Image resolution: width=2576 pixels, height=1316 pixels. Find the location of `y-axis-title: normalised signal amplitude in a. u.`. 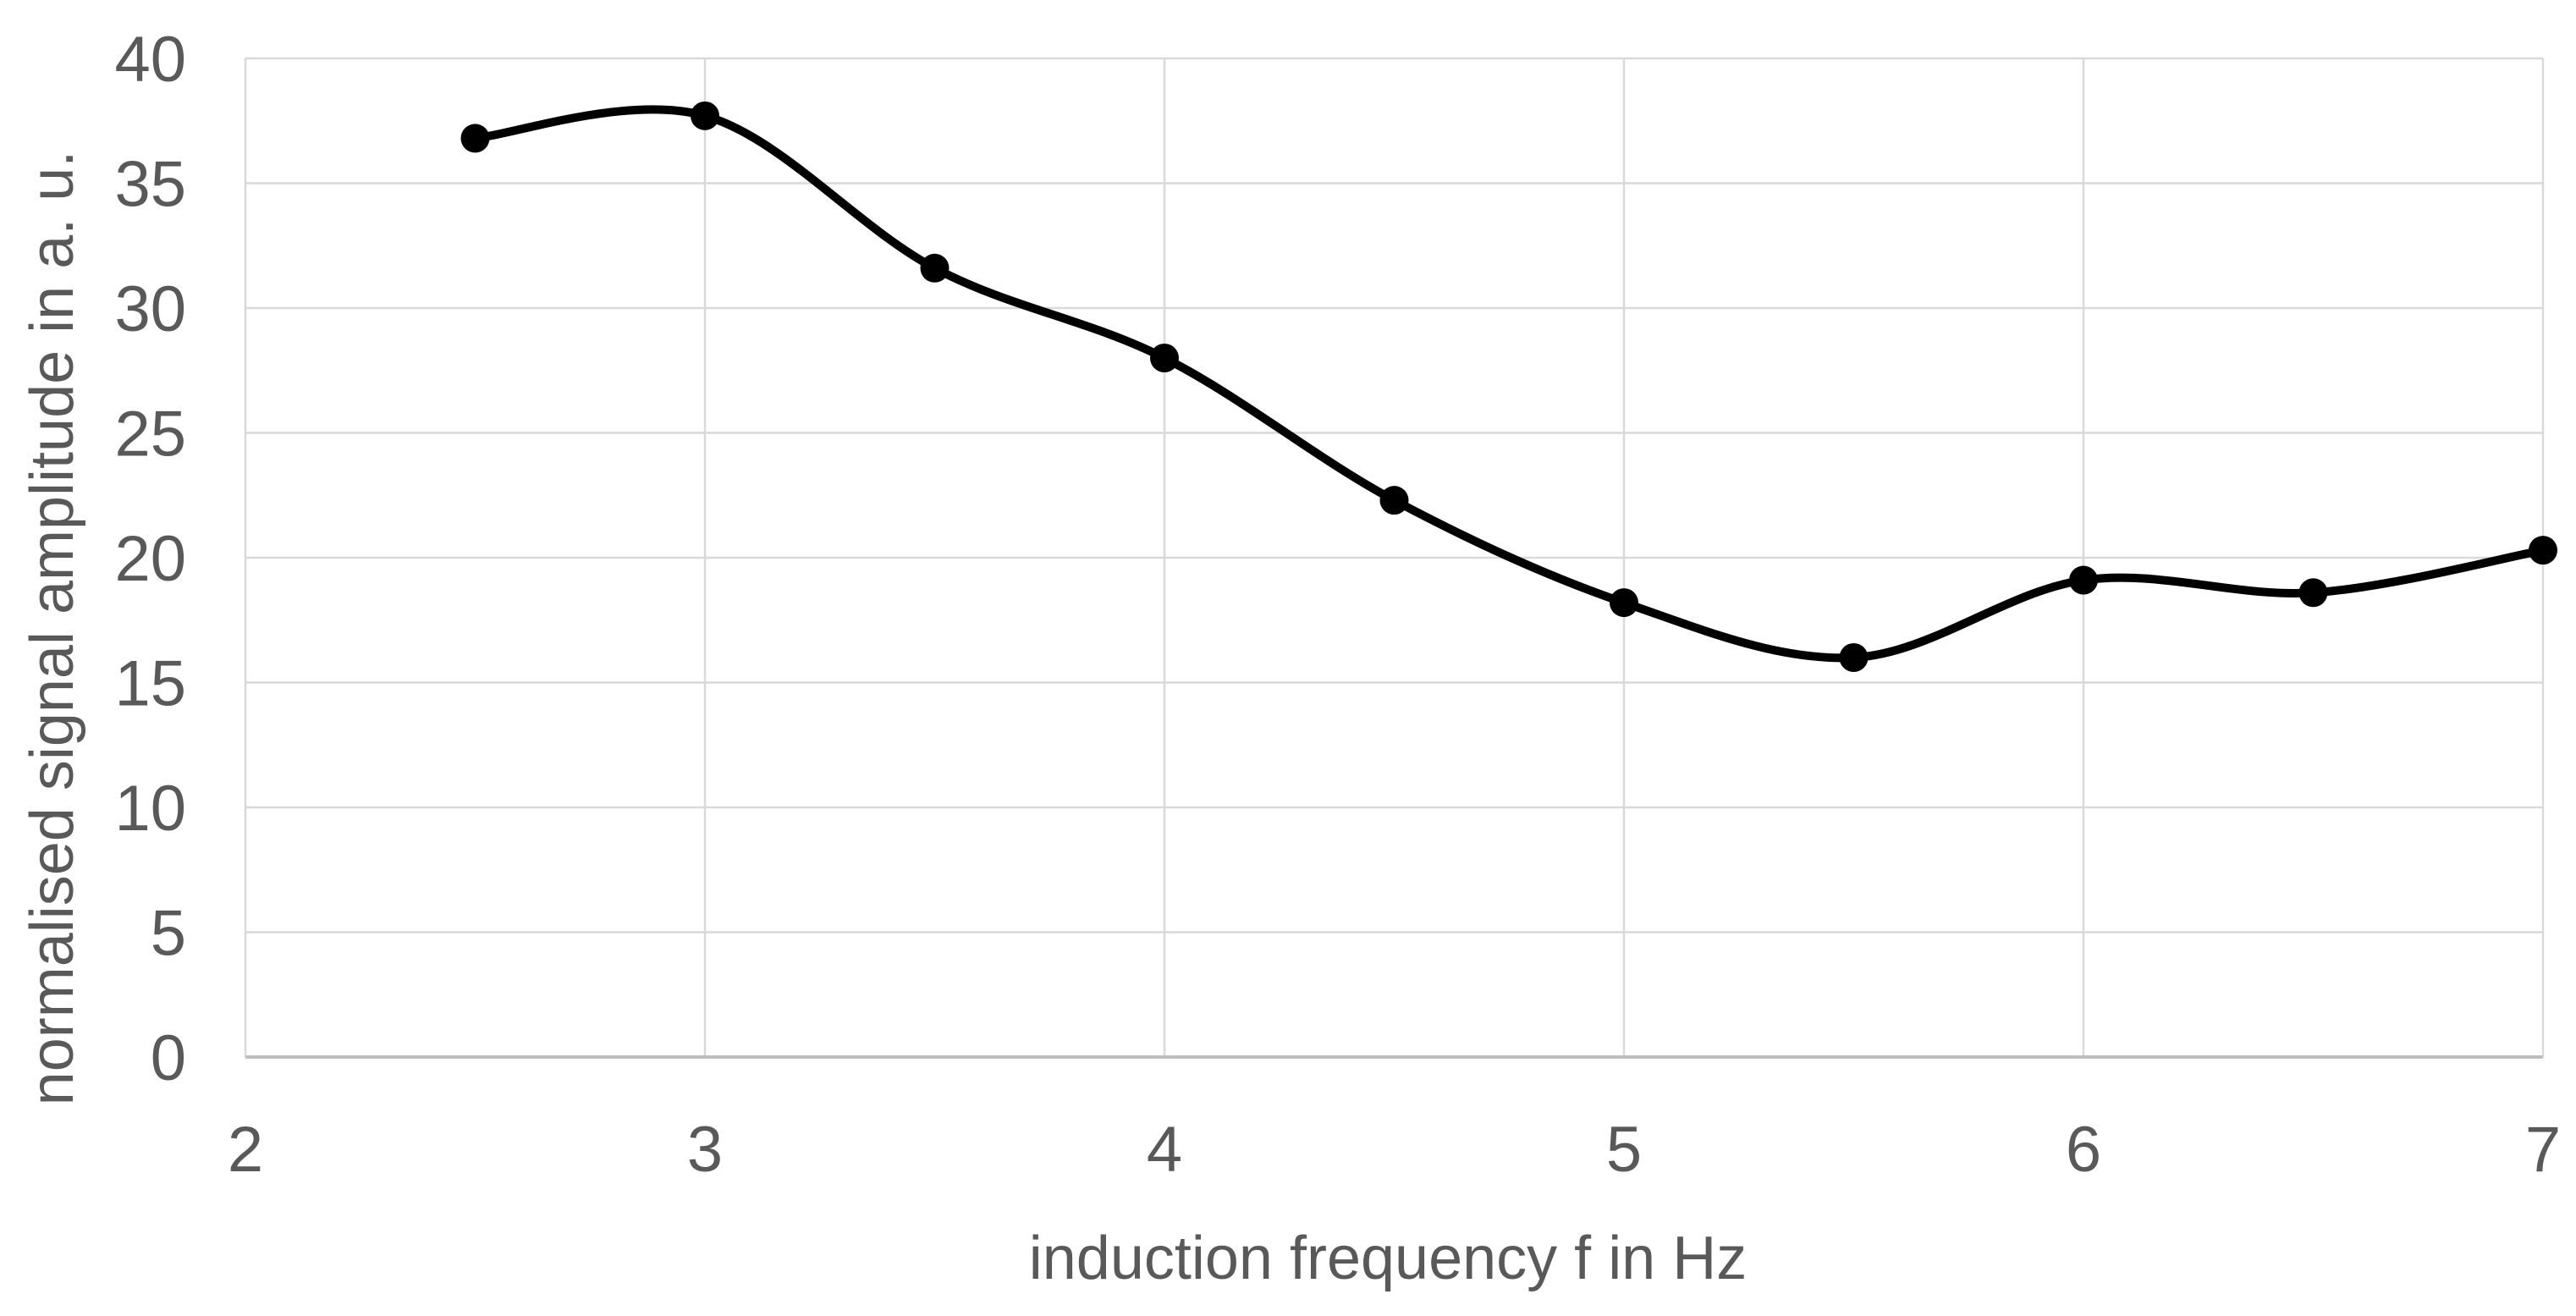

y-axis-title: normalised signal amplitude in a. u. is located at coordinates (52, 628).